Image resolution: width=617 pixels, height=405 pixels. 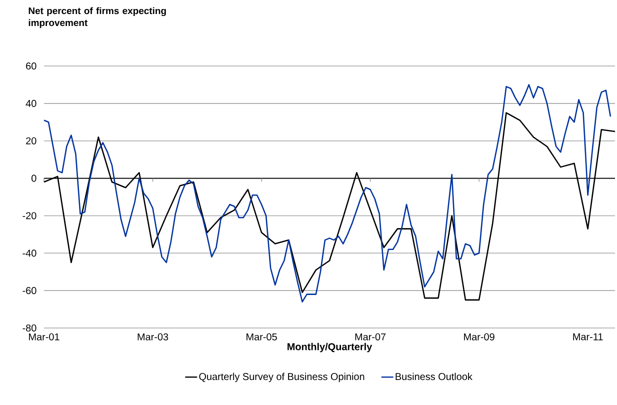 I want to click on legend-label: Quarterly Survey of Business Opinion, so click(x=281, y=377).